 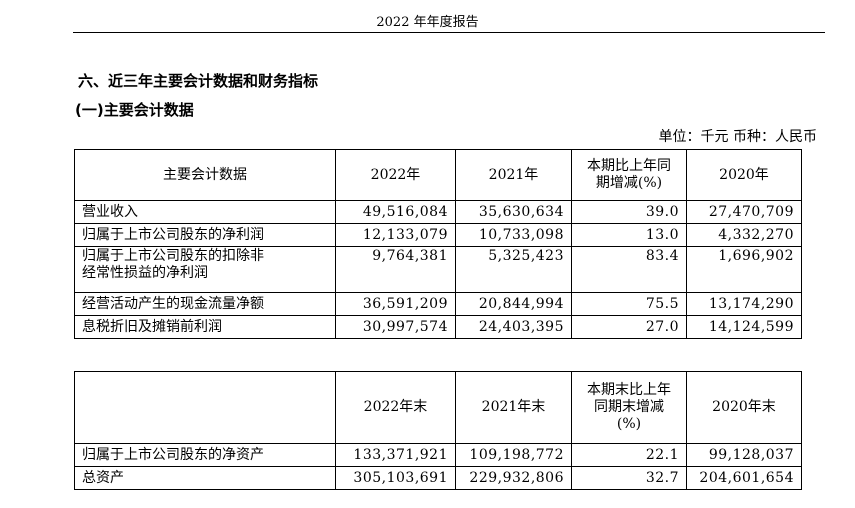 I want to click on value-2020: 4,332,270, so click(x=744, y=235).